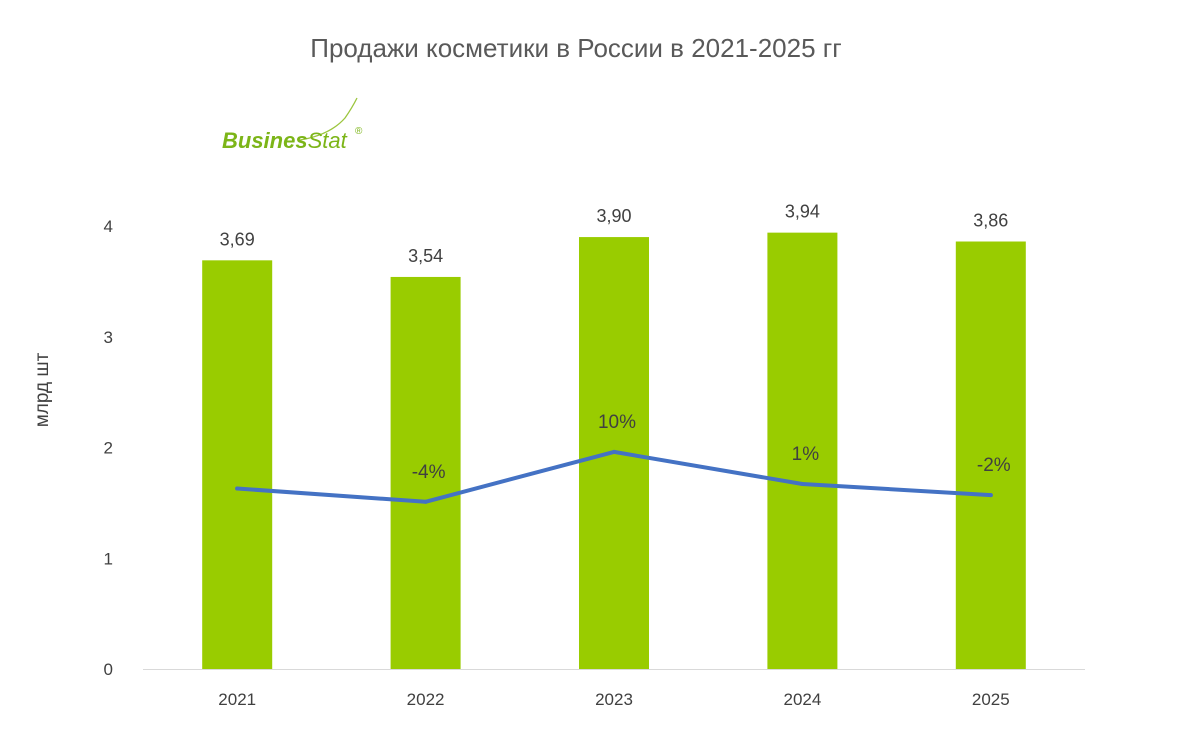 This screenshot has height=730, width=1178. Describe the element at coordinates (994, 465) in the screenshot. I see `growth-label: -2%` at that location.